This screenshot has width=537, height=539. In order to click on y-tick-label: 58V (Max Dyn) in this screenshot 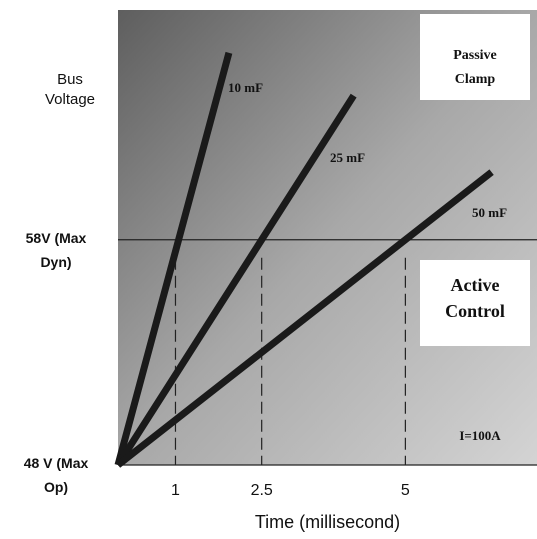, I will do `click(56, 249)`.